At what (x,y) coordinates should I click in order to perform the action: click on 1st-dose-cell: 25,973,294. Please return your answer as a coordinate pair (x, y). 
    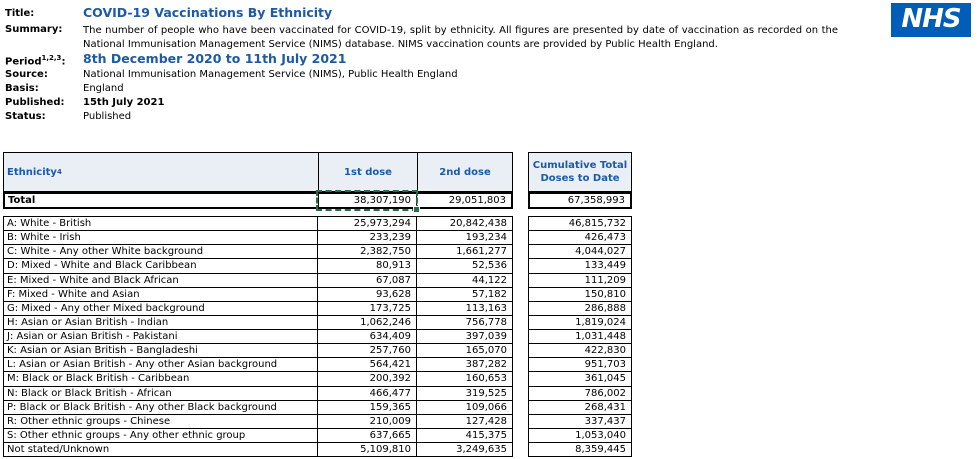
    Looking at the image, I should click on (367, 224).